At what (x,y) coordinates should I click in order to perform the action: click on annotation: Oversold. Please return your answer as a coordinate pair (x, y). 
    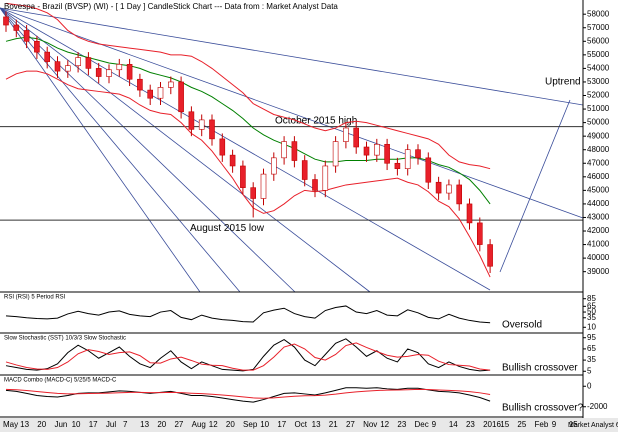
    Looking at the image, I should click on (522, 325).